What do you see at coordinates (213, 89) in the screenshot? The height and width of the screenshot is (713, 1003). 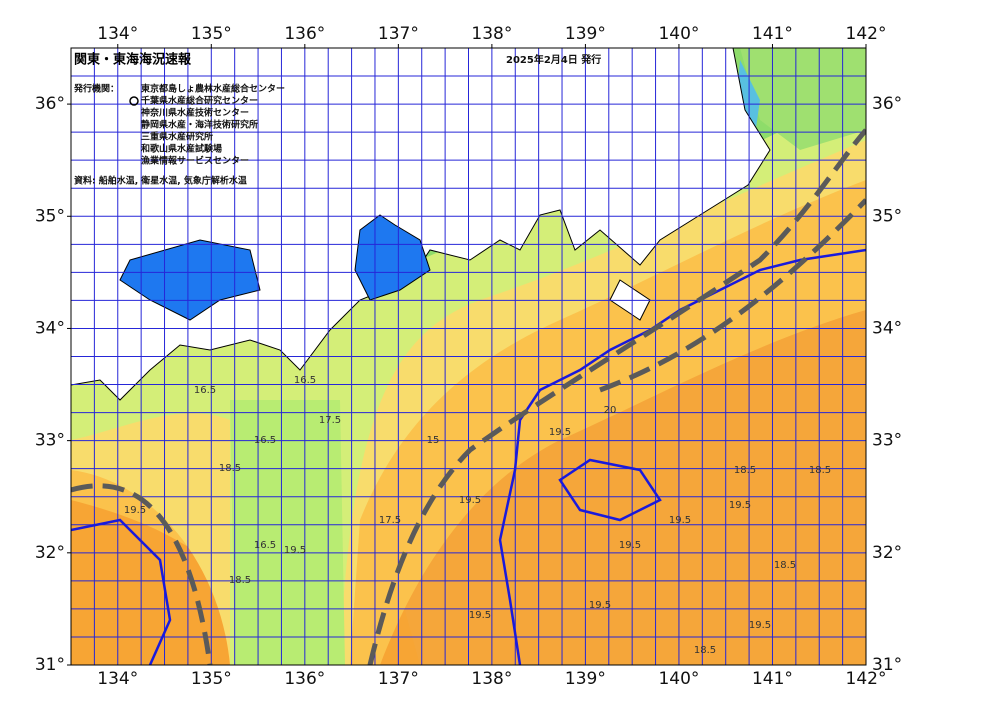 I see `issuer: 東京都島しょ農林水産総合センター` at bounding box center [213, 89].